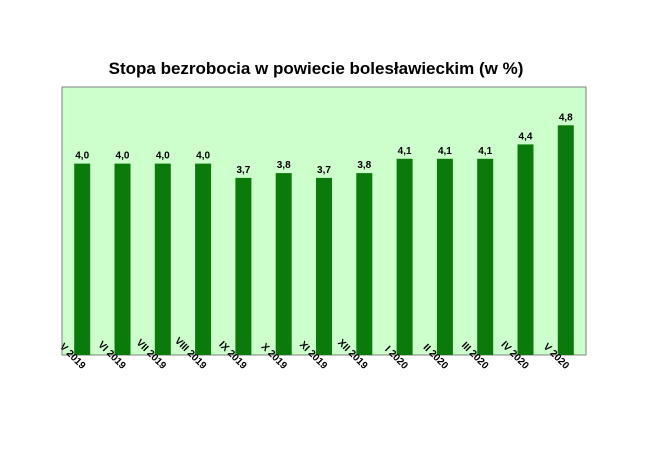 The width and height of the screenshot is (648, 463). I want to click on data-label-7: 3,7, so click(324, 170).